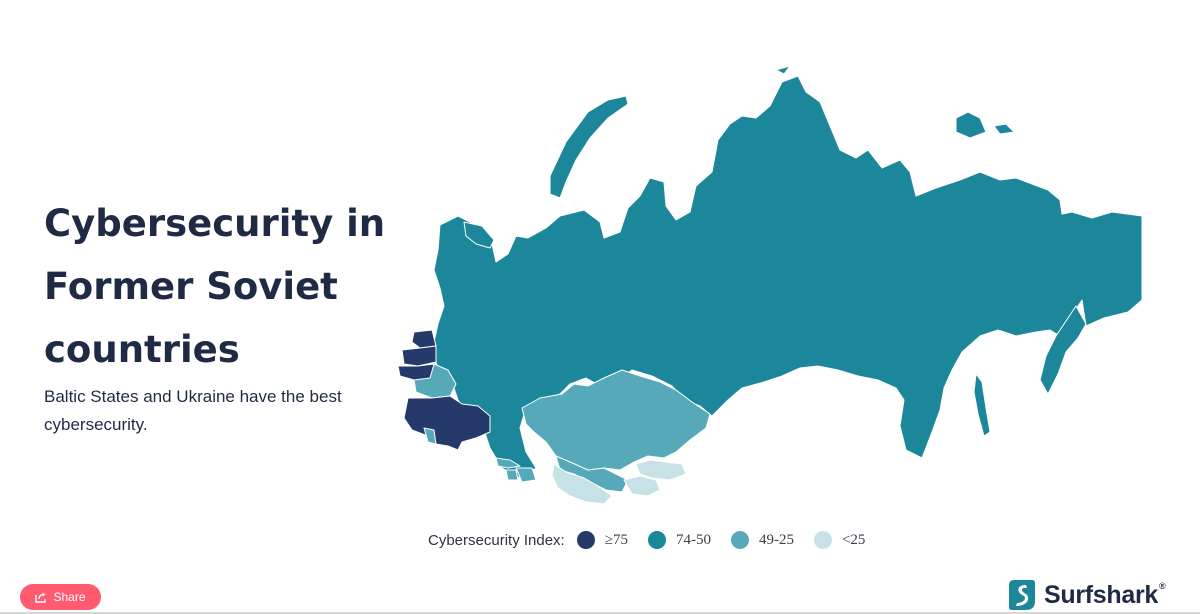 Image resolution: width=1200 pixels, height=614 pixels. Describe the element at coordinates (508, 463) in the screenshot. I see `georgia-region` at that location.